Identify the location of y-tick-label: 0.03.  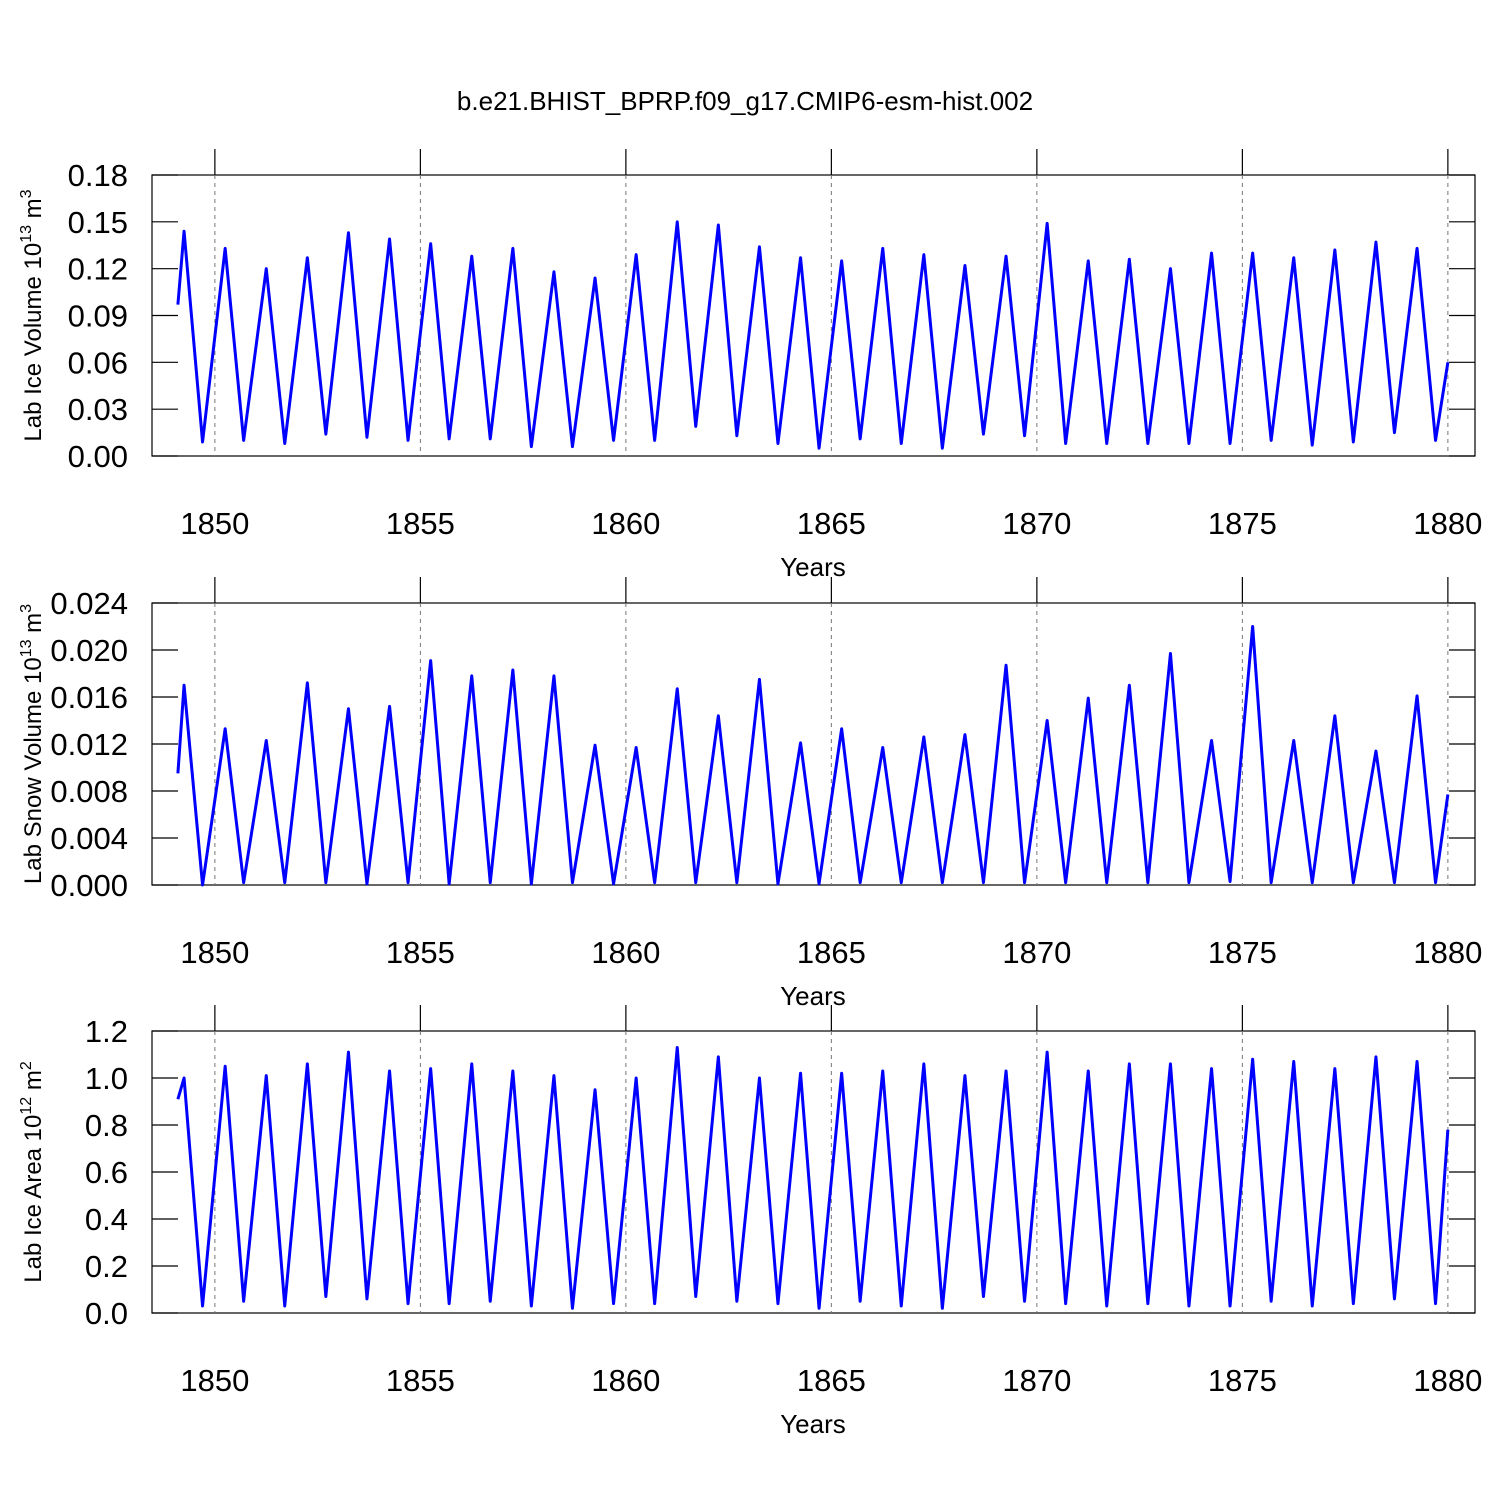
(98, 409).